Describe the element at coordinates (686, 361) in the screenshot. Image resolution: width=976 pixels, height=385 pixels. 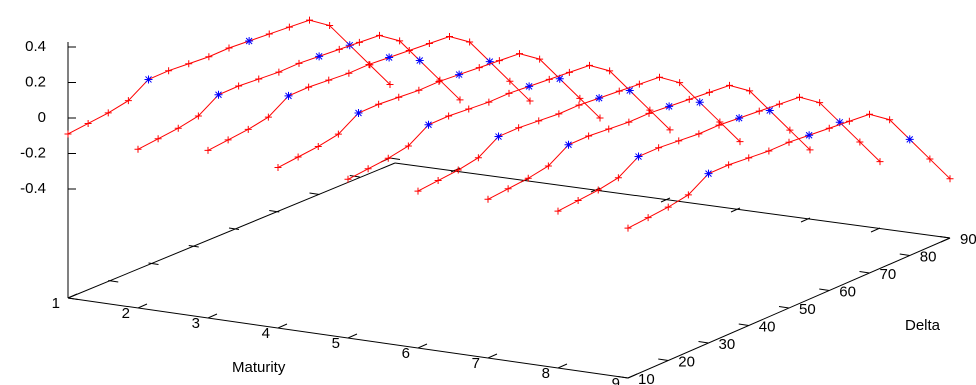
I see `y-tick-label: 20` at that location.